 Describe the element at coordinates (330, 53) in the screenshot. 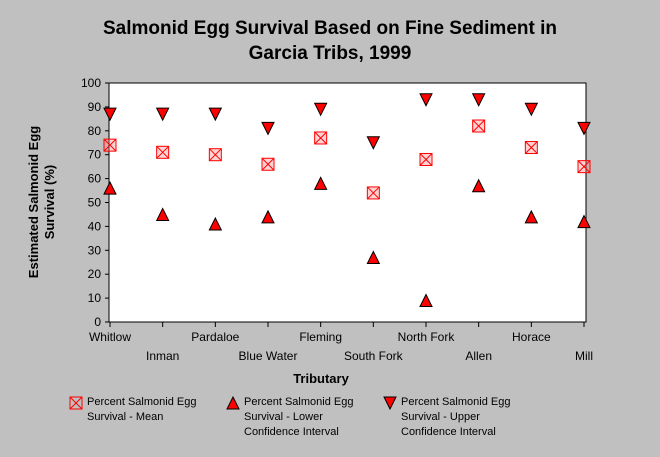

I see `chart-title-line-2: Garcia Tribs, 1999` at that location.